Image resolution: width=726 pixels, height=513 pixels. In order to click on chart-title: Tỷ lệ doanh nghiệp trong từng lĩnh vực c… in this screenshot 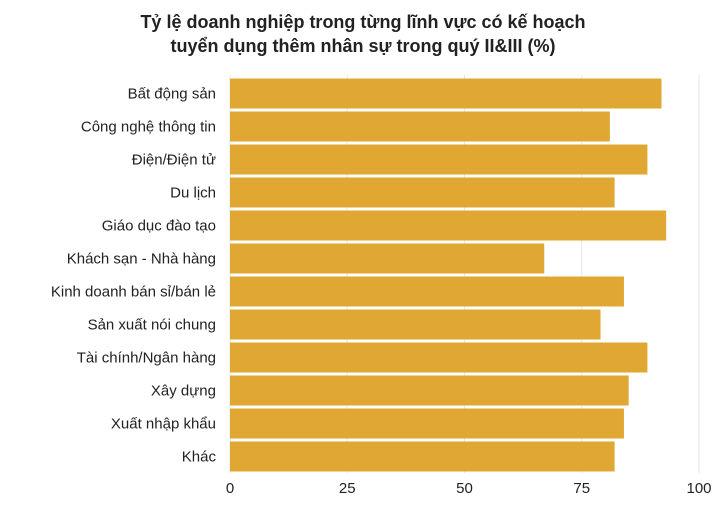, I will do `click(363, 34)`.